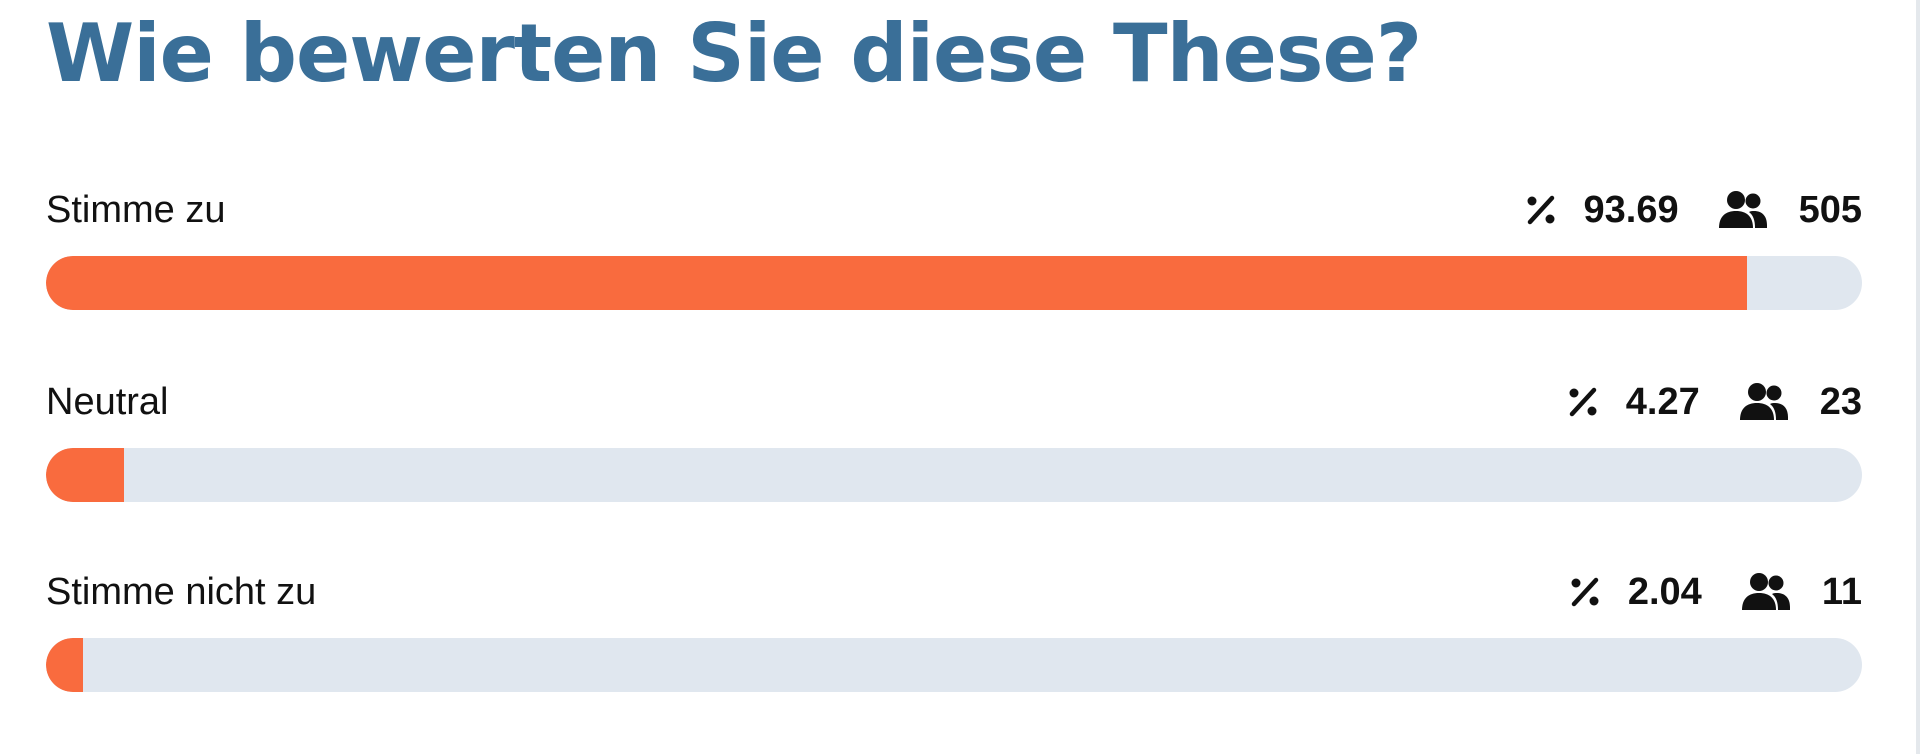 This screenshot has height=754, width=1920. Describe the element at coordinates (1714, 402) in the screenshot. I see `option-stats: 4.27 23` at that location.